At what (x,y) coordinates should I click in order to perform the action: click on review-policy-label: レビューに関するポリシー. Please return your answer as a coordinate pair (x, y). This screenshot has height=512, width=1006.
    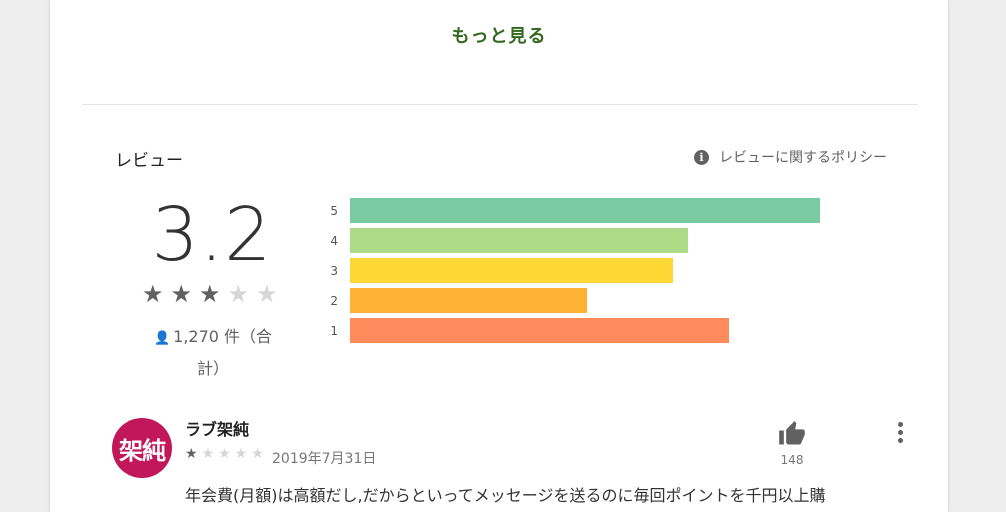
    Looking at the image, I should click on (803, 158).